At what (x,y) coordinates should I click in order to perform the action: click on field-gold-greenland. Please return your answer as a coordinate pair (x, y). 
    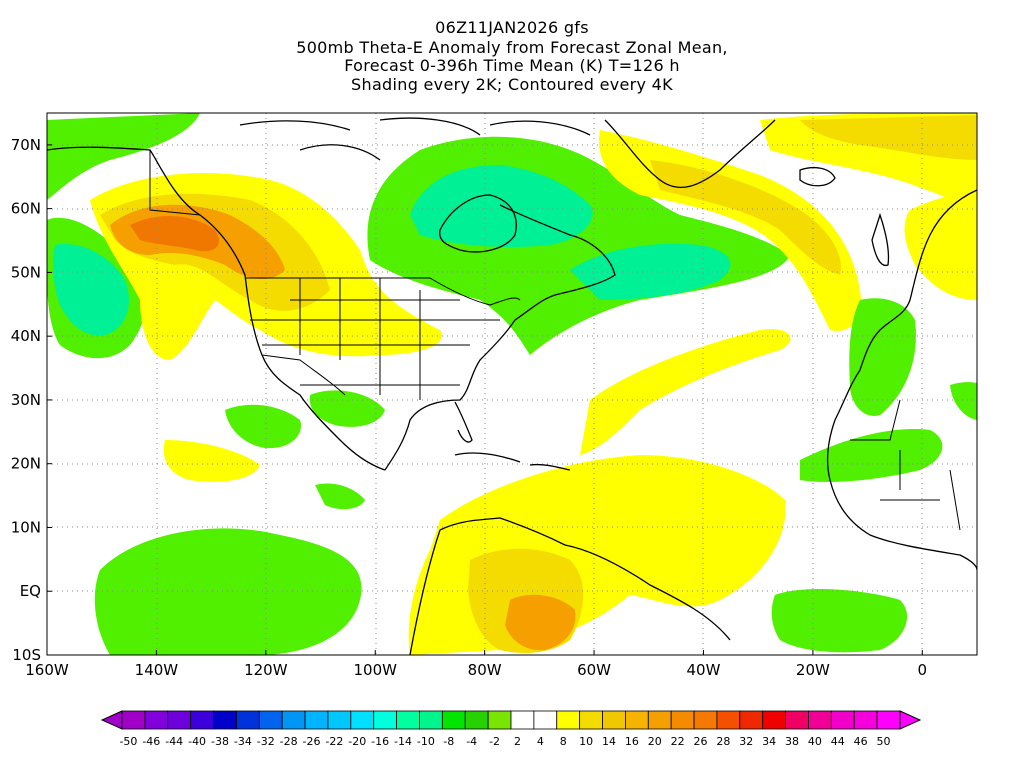
    Looking at the image, I should click on (745, 217).